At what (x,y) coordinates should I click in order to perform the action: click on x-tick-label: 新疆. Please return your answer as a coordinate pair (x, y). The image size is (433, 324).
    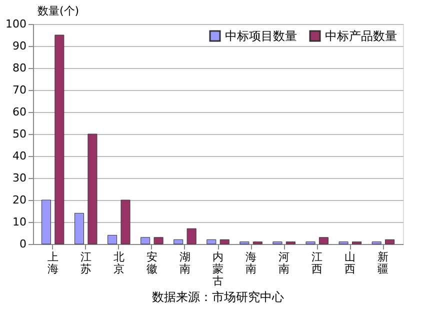
    Looking at the image, I should click on (383, 263).